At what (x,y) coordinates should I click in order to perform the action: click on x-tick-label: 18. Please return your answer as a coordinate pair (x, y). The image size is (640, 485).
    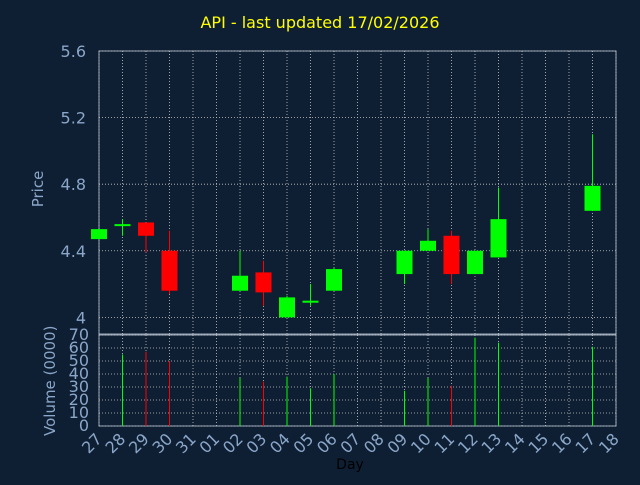
    Looking at the image, I should click on (609, 443).